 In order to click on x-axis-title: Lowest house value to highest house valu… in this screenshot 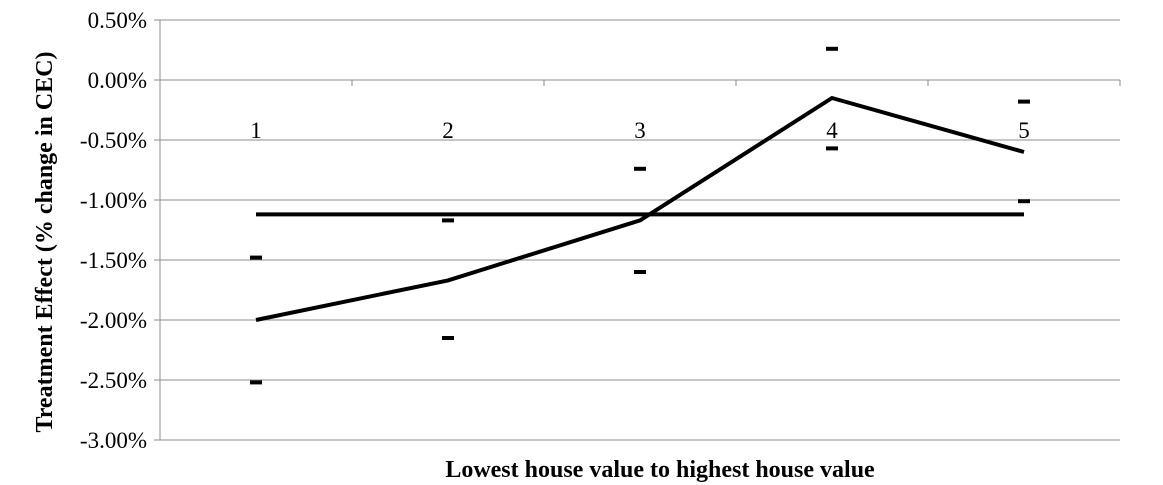, I will do `click(660, 470)`.